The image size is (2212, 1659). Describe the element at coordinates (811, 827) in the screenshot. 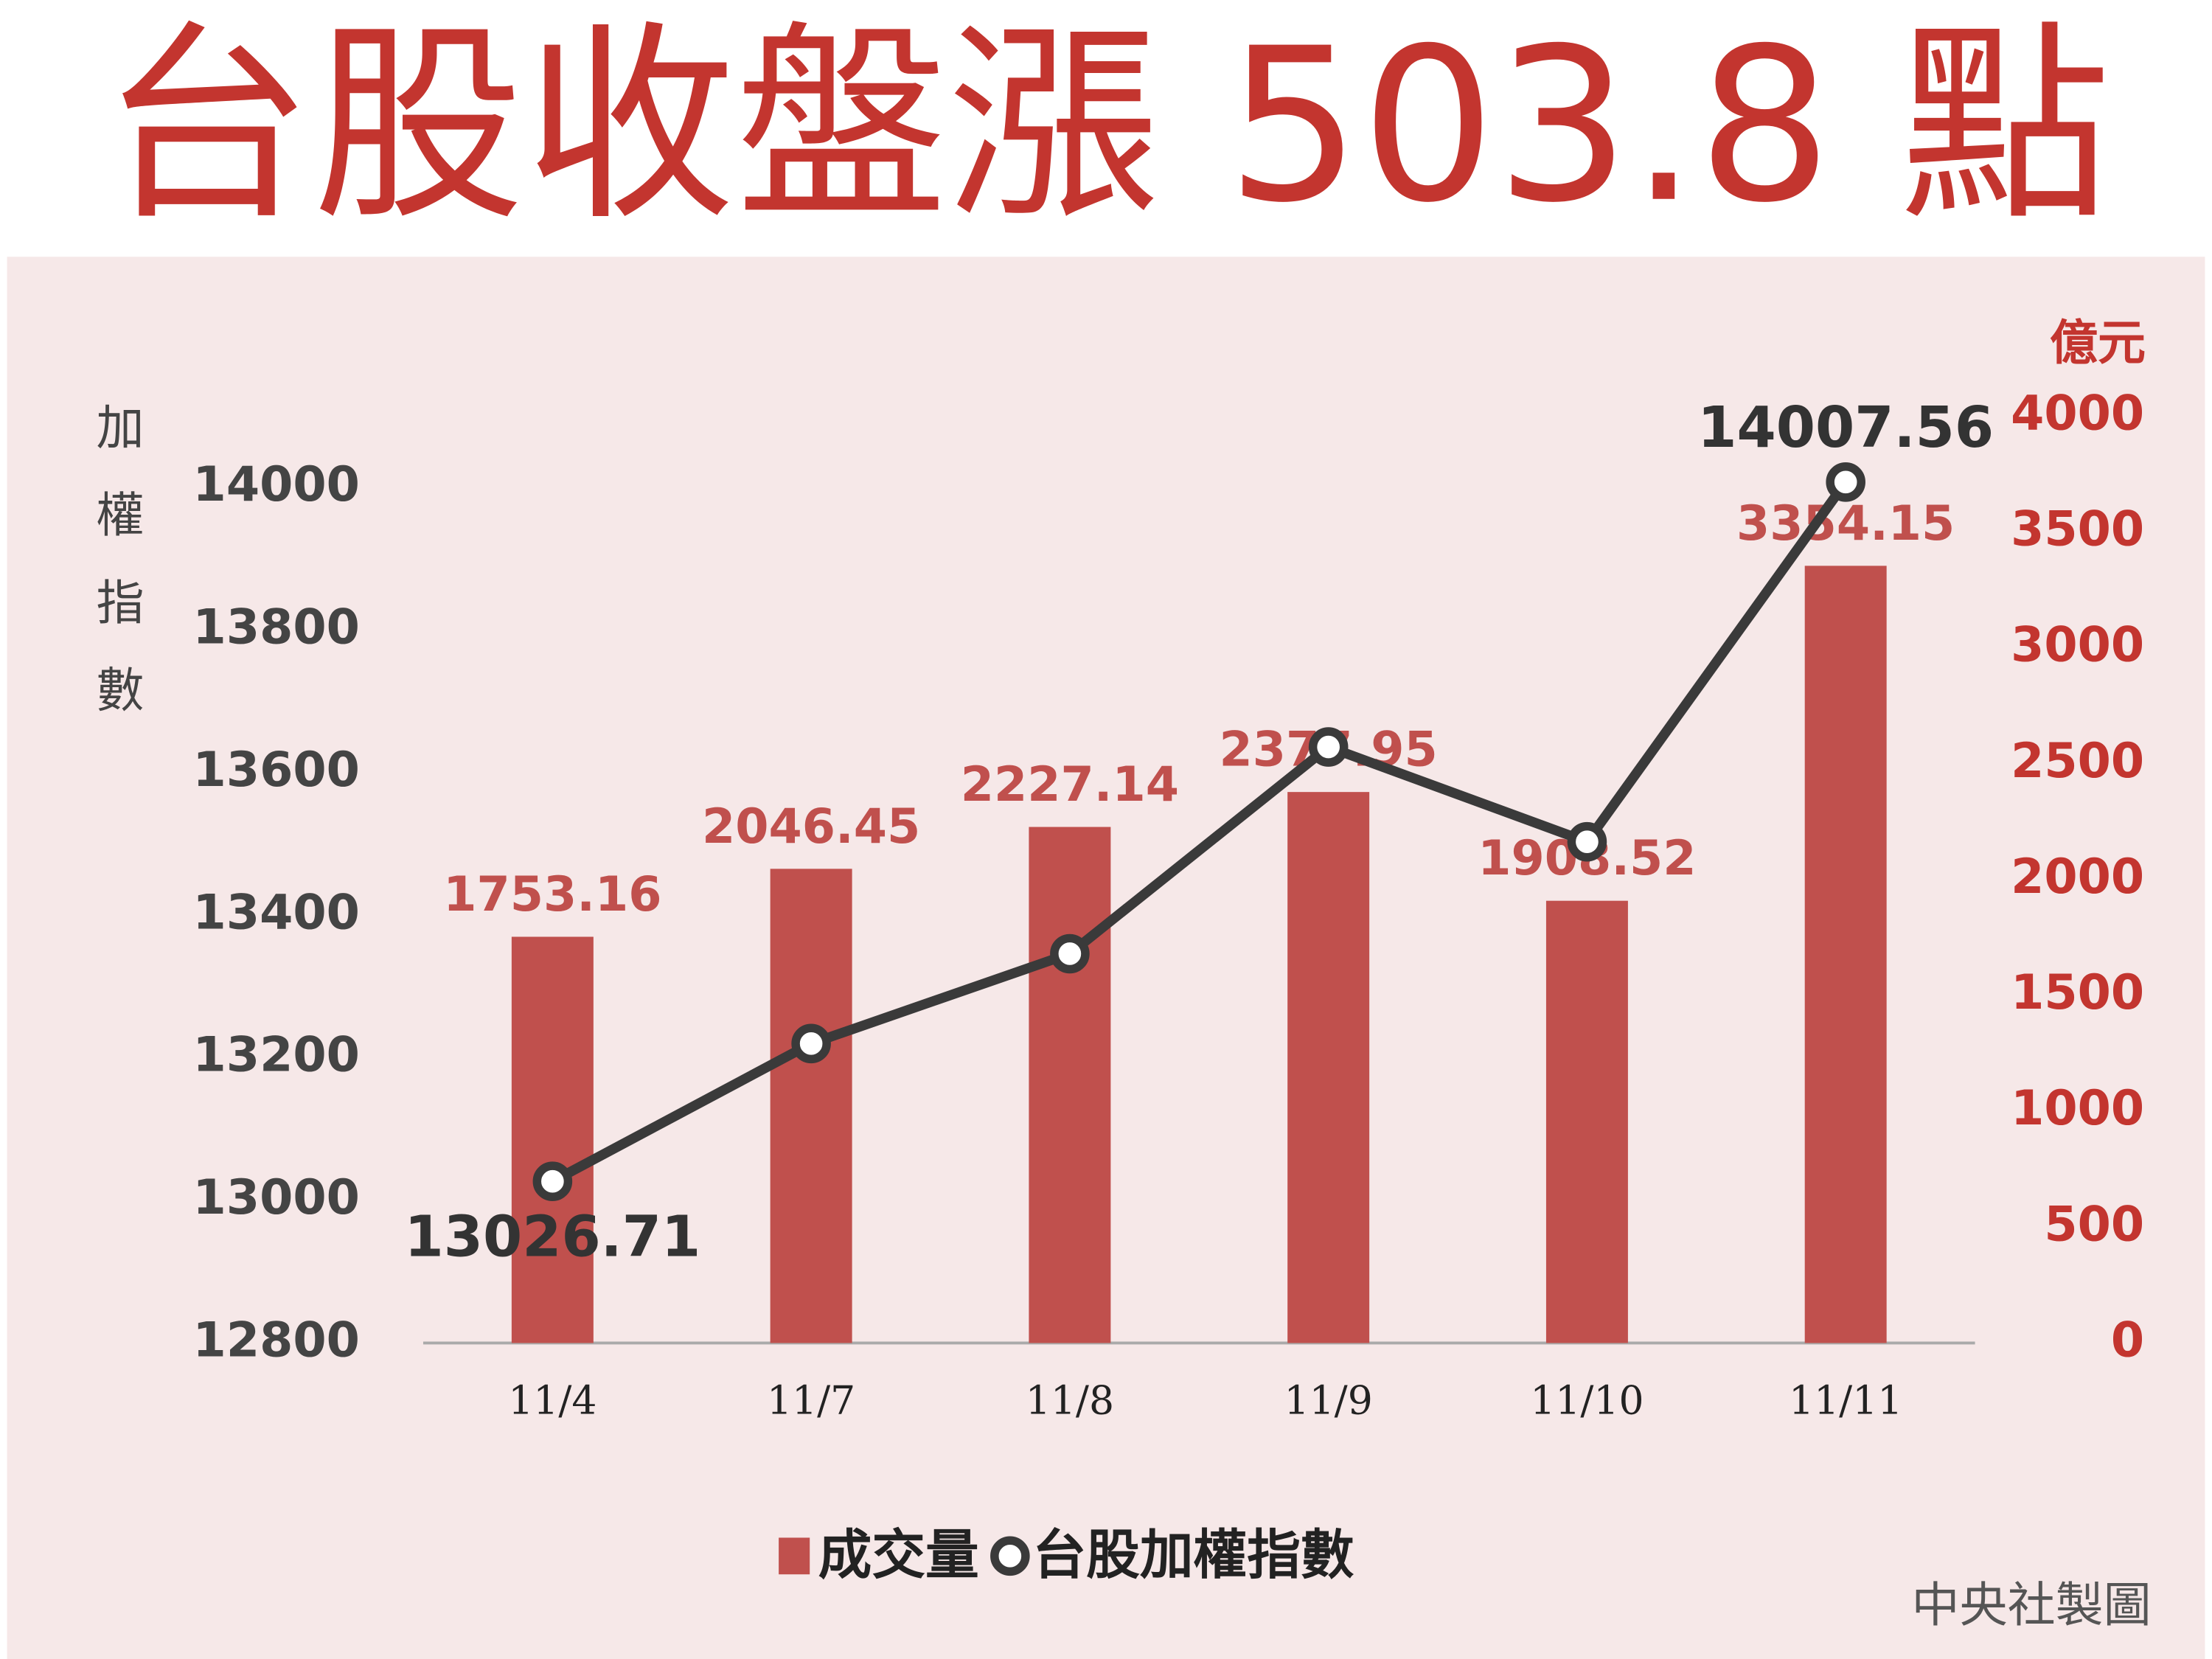

I see `bar-value-label: 2046.45` at that location.